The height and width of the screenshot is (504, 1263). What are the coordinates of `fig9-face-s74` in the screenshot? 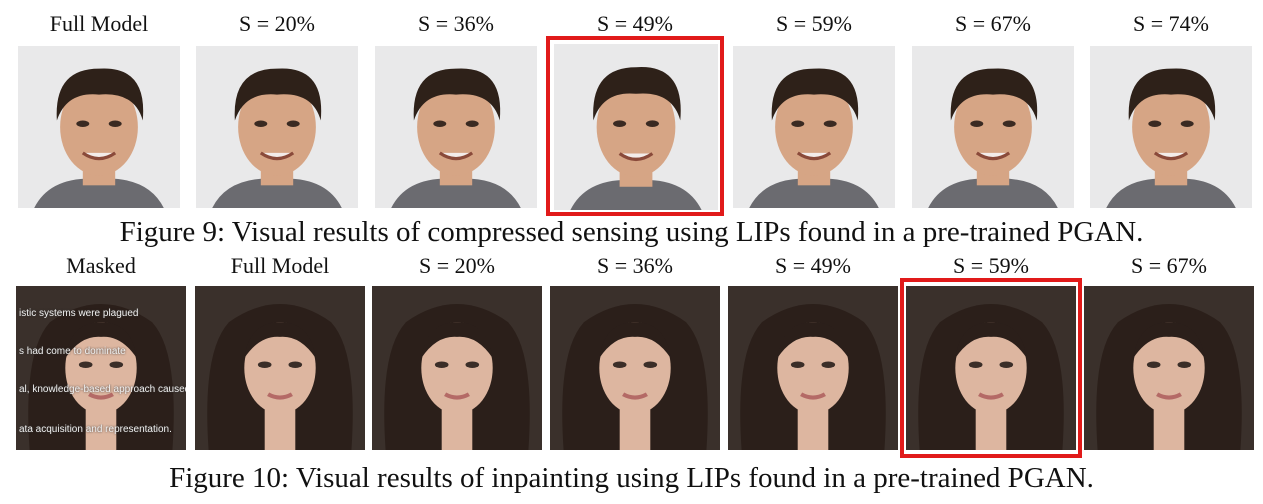 It's located at (1171, 127).